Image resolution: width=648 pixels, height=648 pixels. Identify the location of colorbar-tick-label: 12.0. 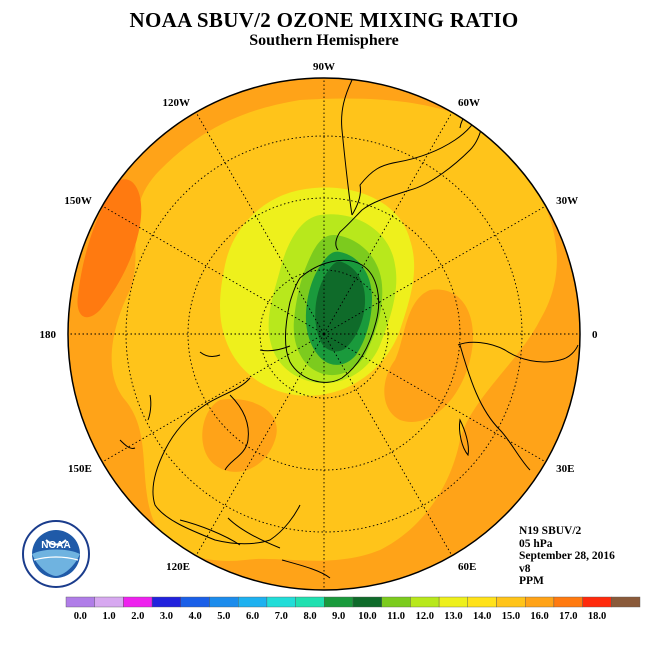
(425, 616).